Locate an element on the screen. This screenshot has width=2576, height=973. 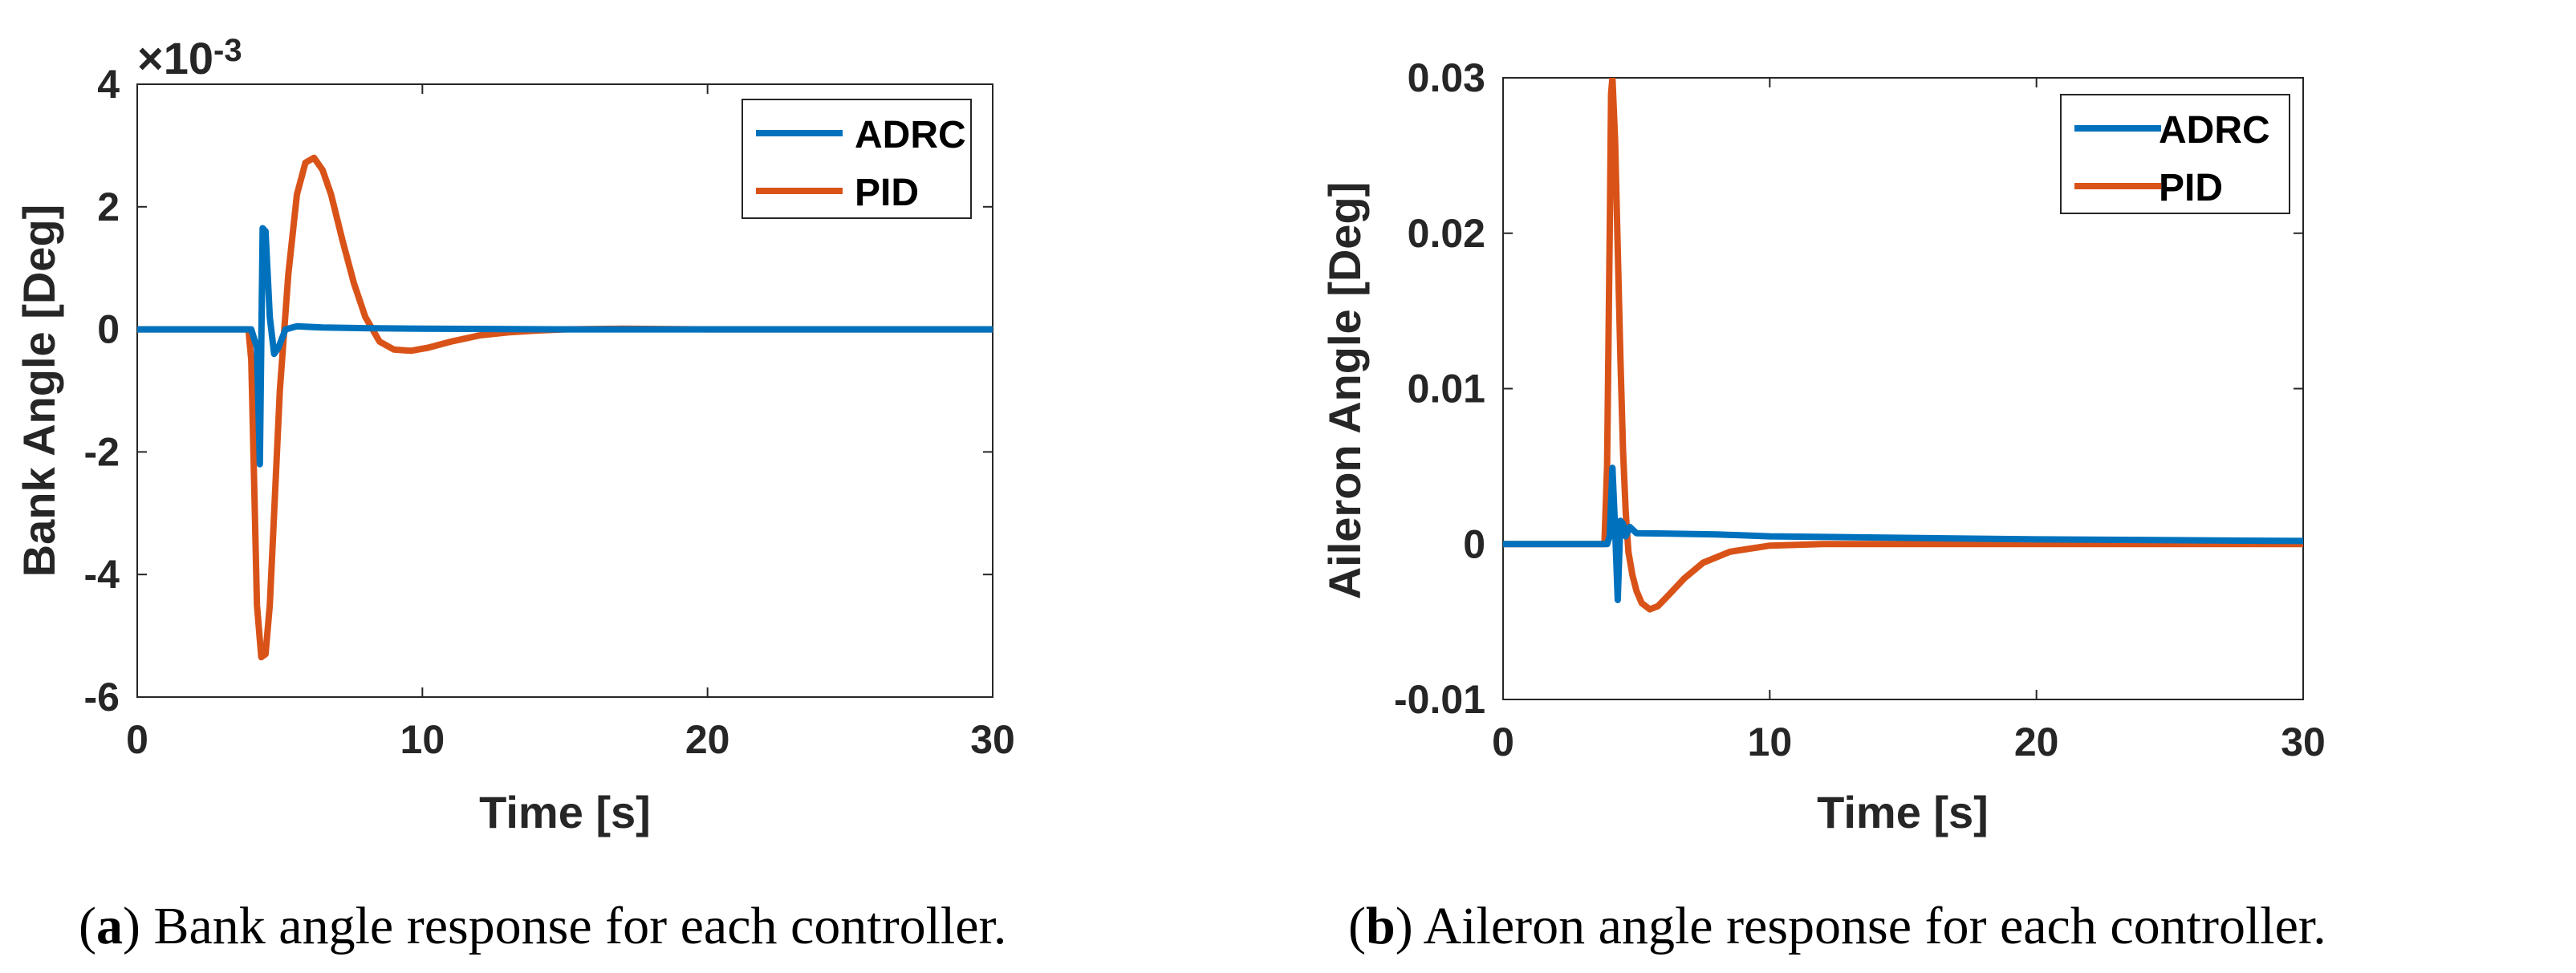
y-axis-label: Aileron Angle [Deg] is located at coordinates (1344, 391).